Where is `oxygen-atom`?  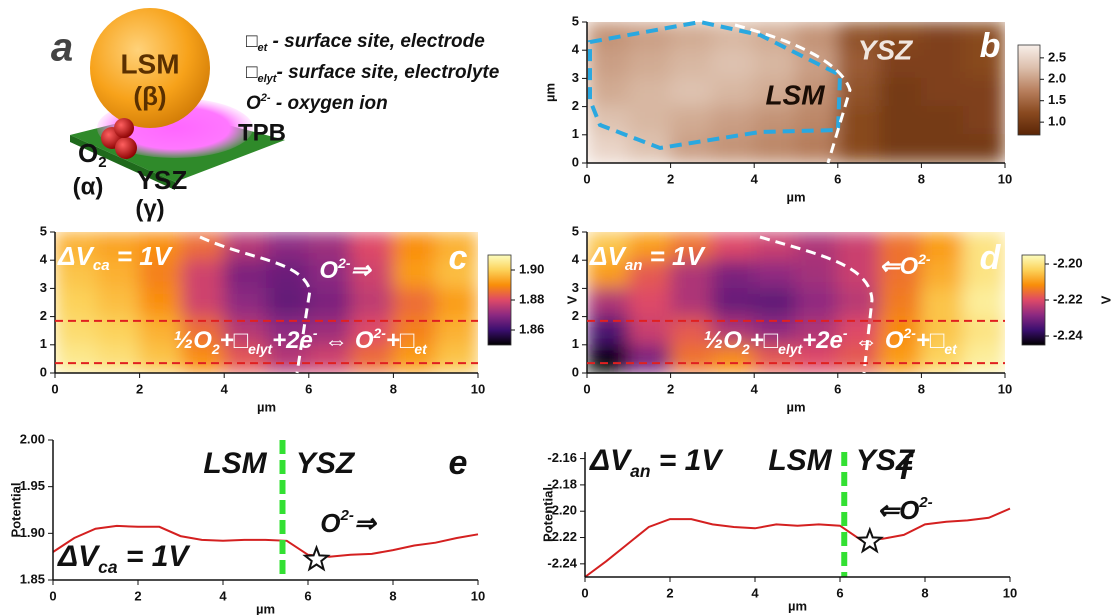 oxygen-atom is located at coordinates (126, 148).